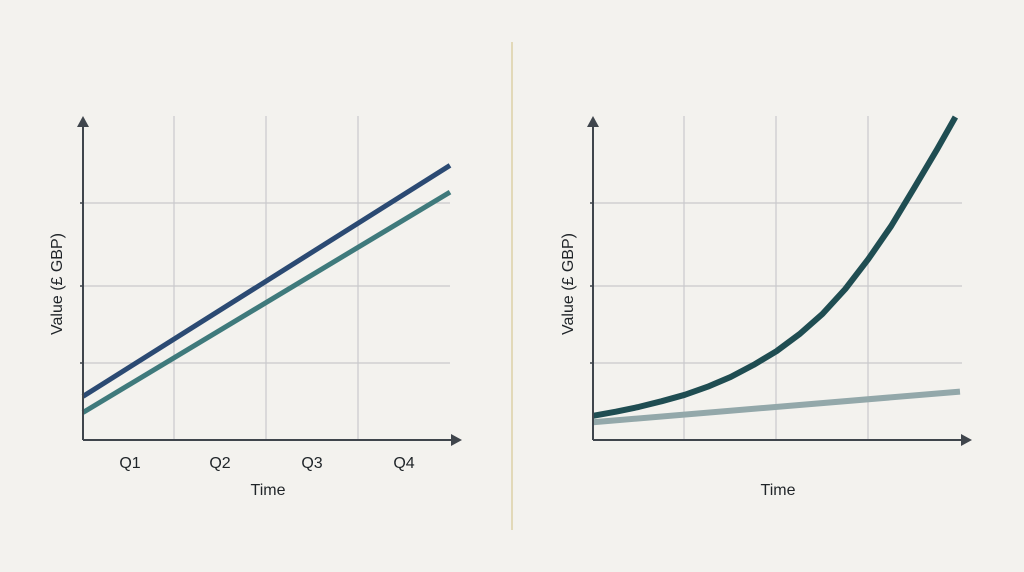  I want to click on left-x-axis-arrow, so click(456, 440).